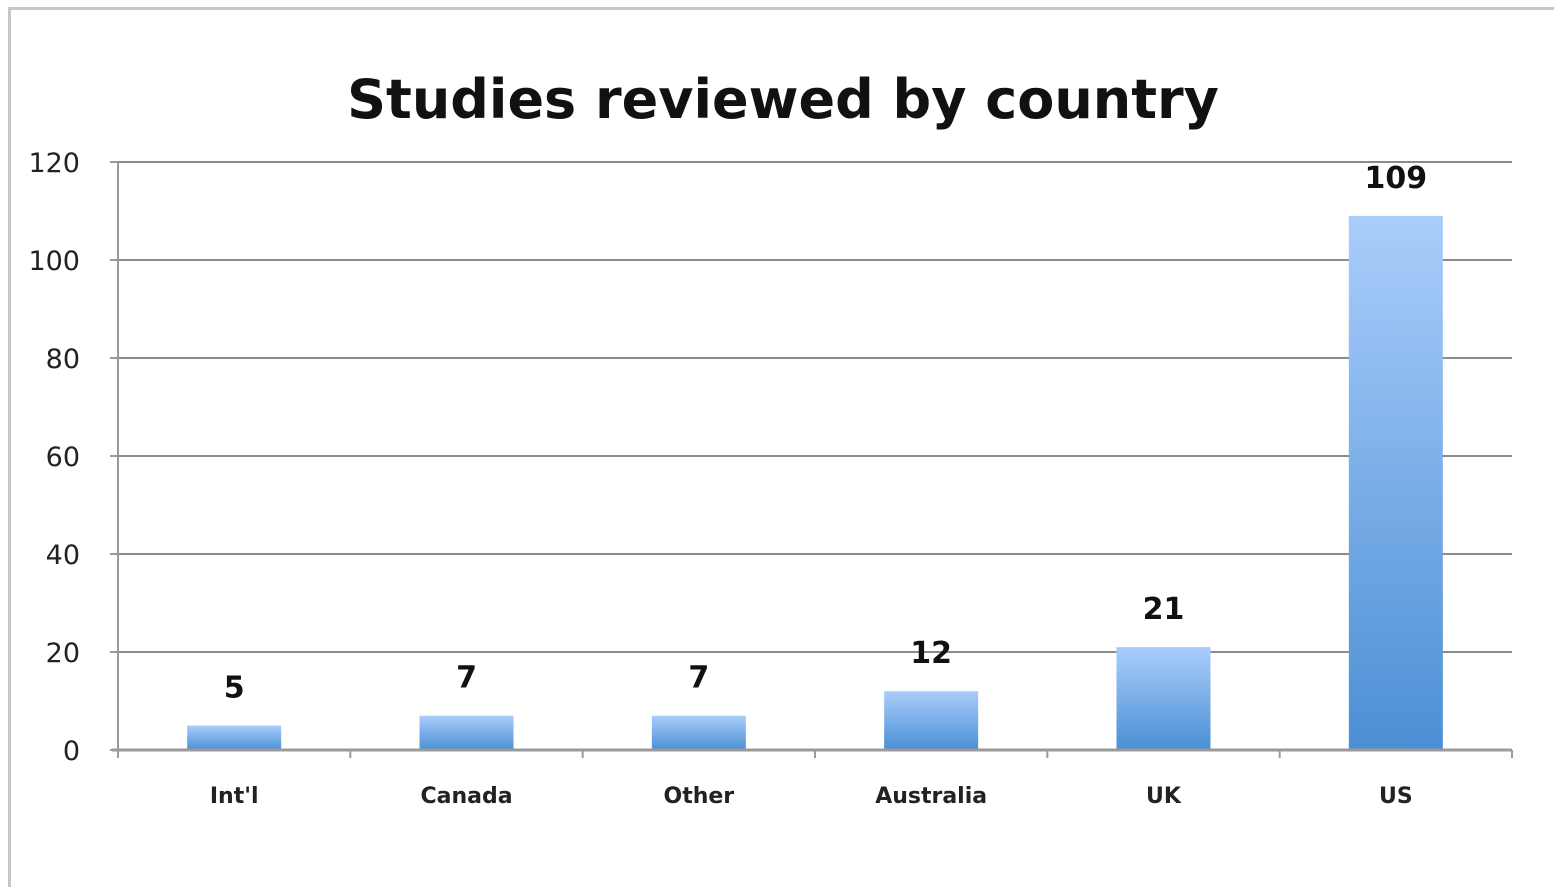 This screenshot has width=1554, height=887. Describe the element at coordinates (234, 688) in the screenshot. I see `data-label: 5` at that location.